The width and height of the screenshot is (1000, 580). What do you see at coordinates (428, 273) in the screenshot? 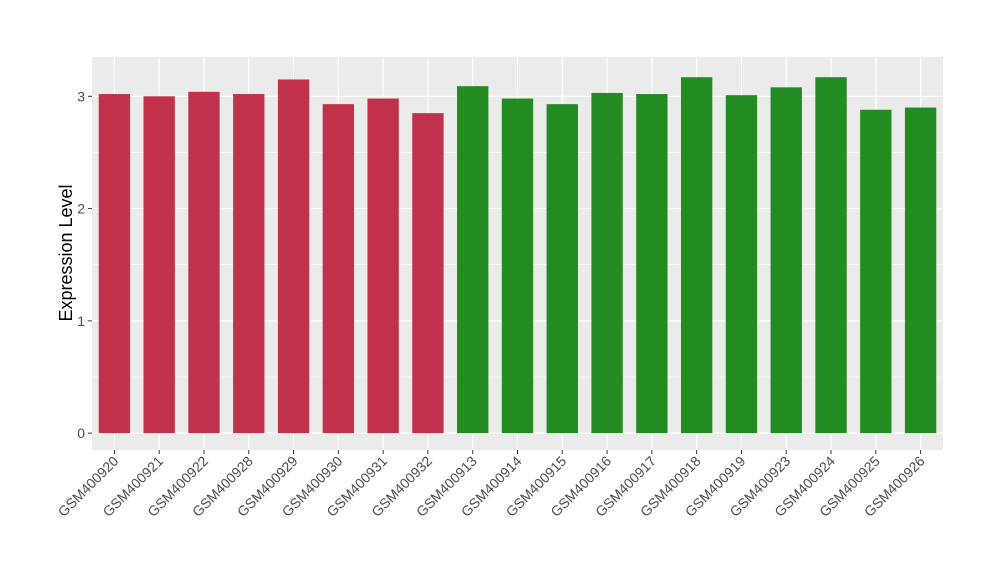
I see `bar-GSM400932` at bounding box center [428, 273].